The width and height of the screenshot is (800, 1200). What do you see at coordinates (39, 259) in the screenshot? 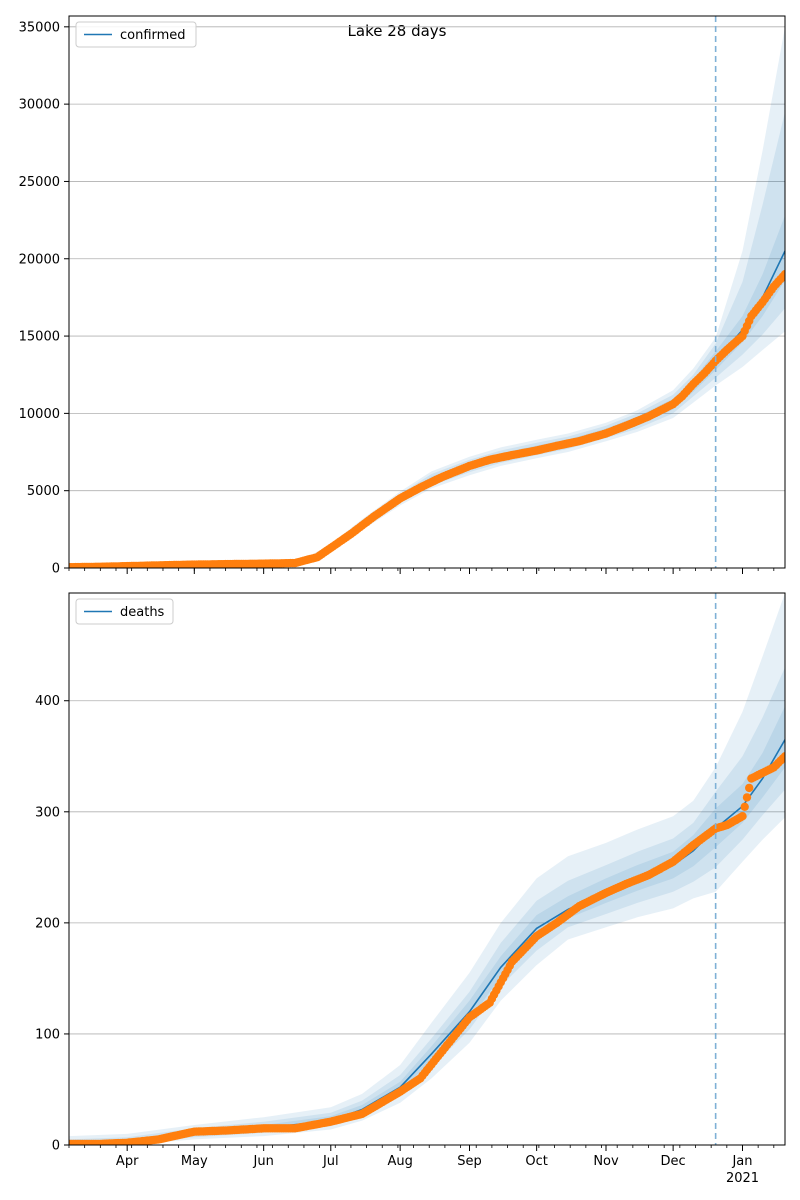
I see `y-tick-label: 20000` at bounding box center [39, 259].